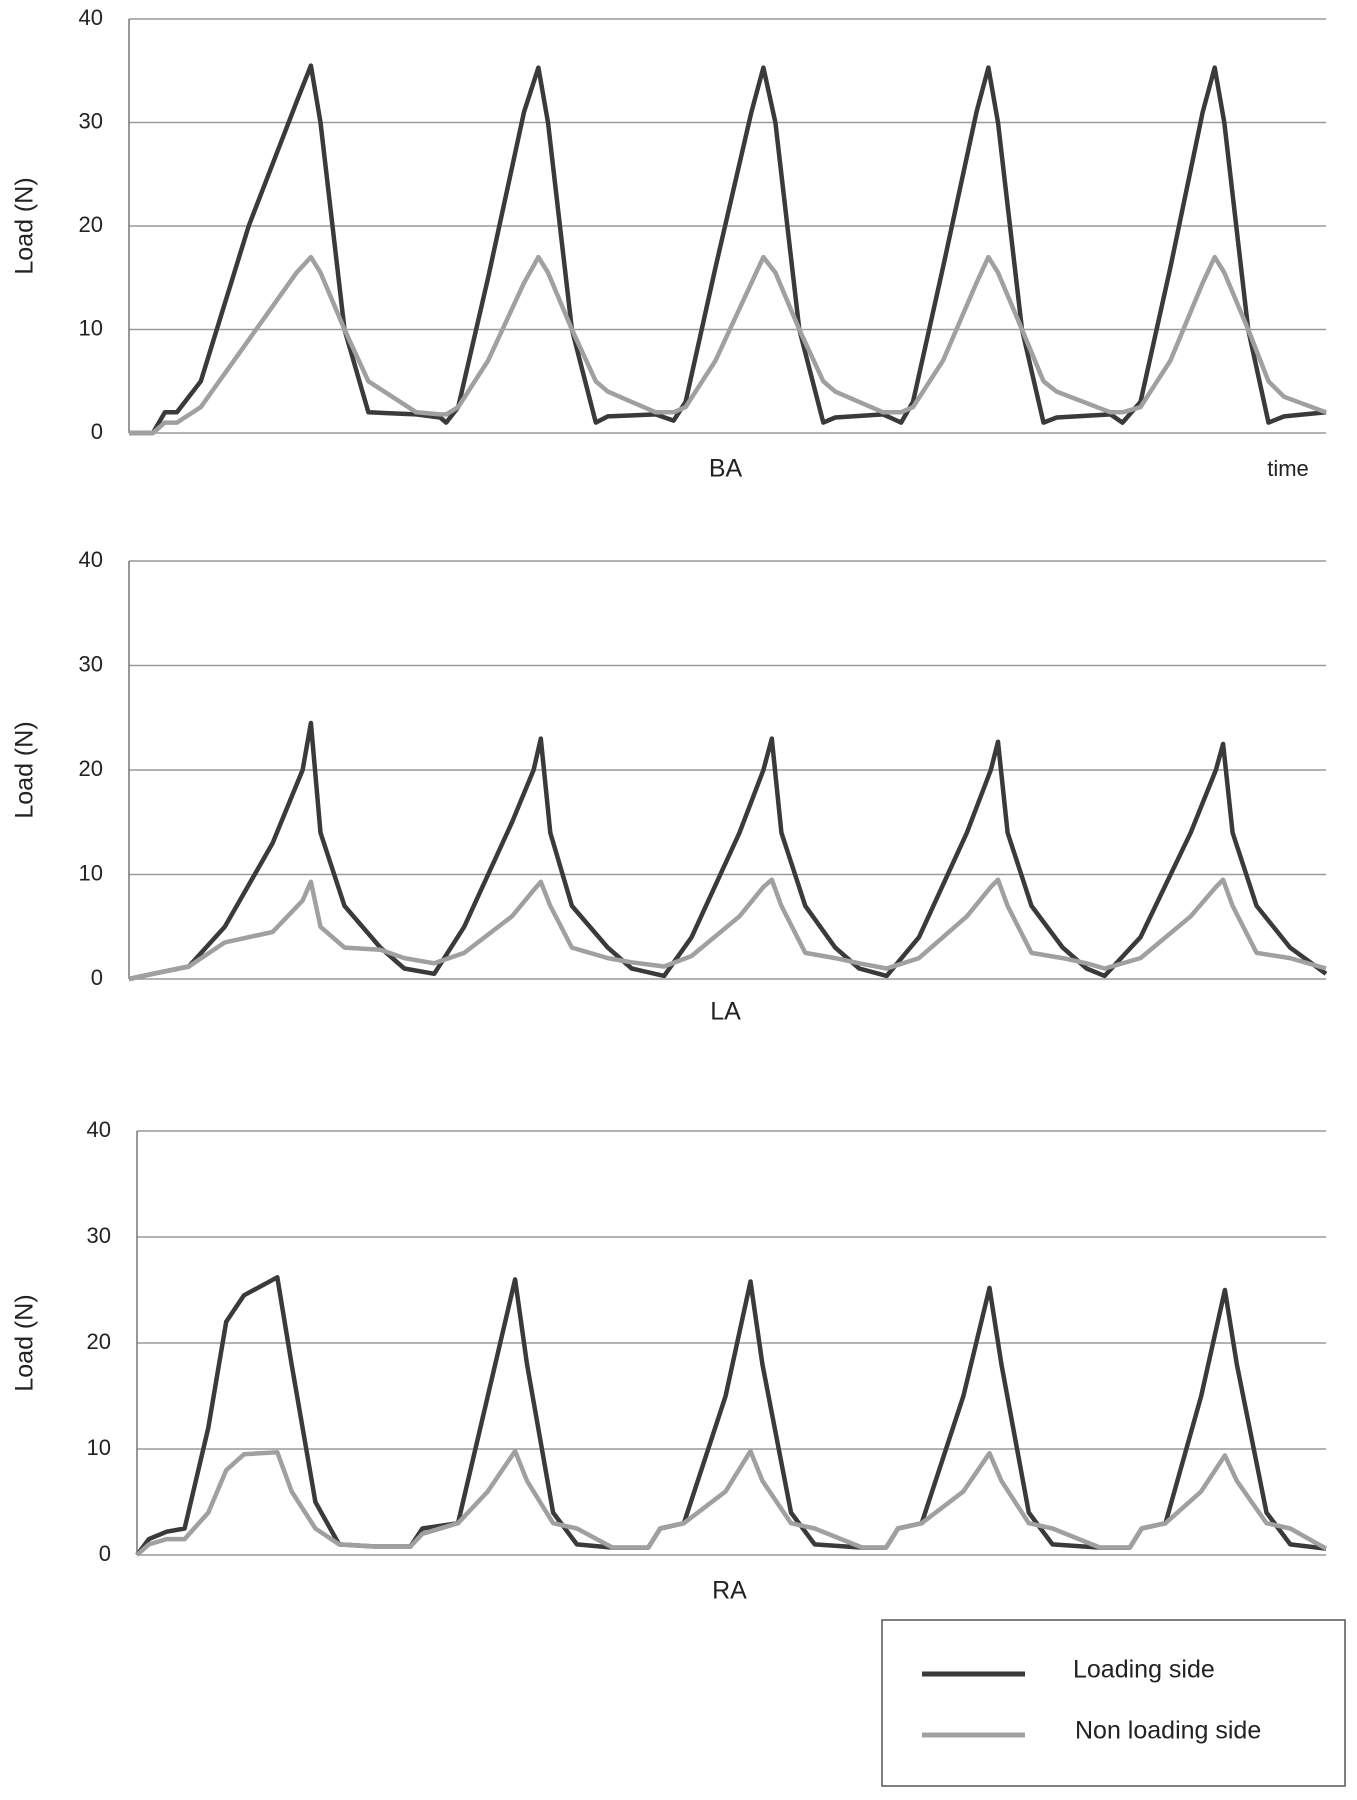 The image size is (1357, 1800). Describe the element at coordinates (726, 469) in the screenshot. I see `x-axis-label: BA` at that location.